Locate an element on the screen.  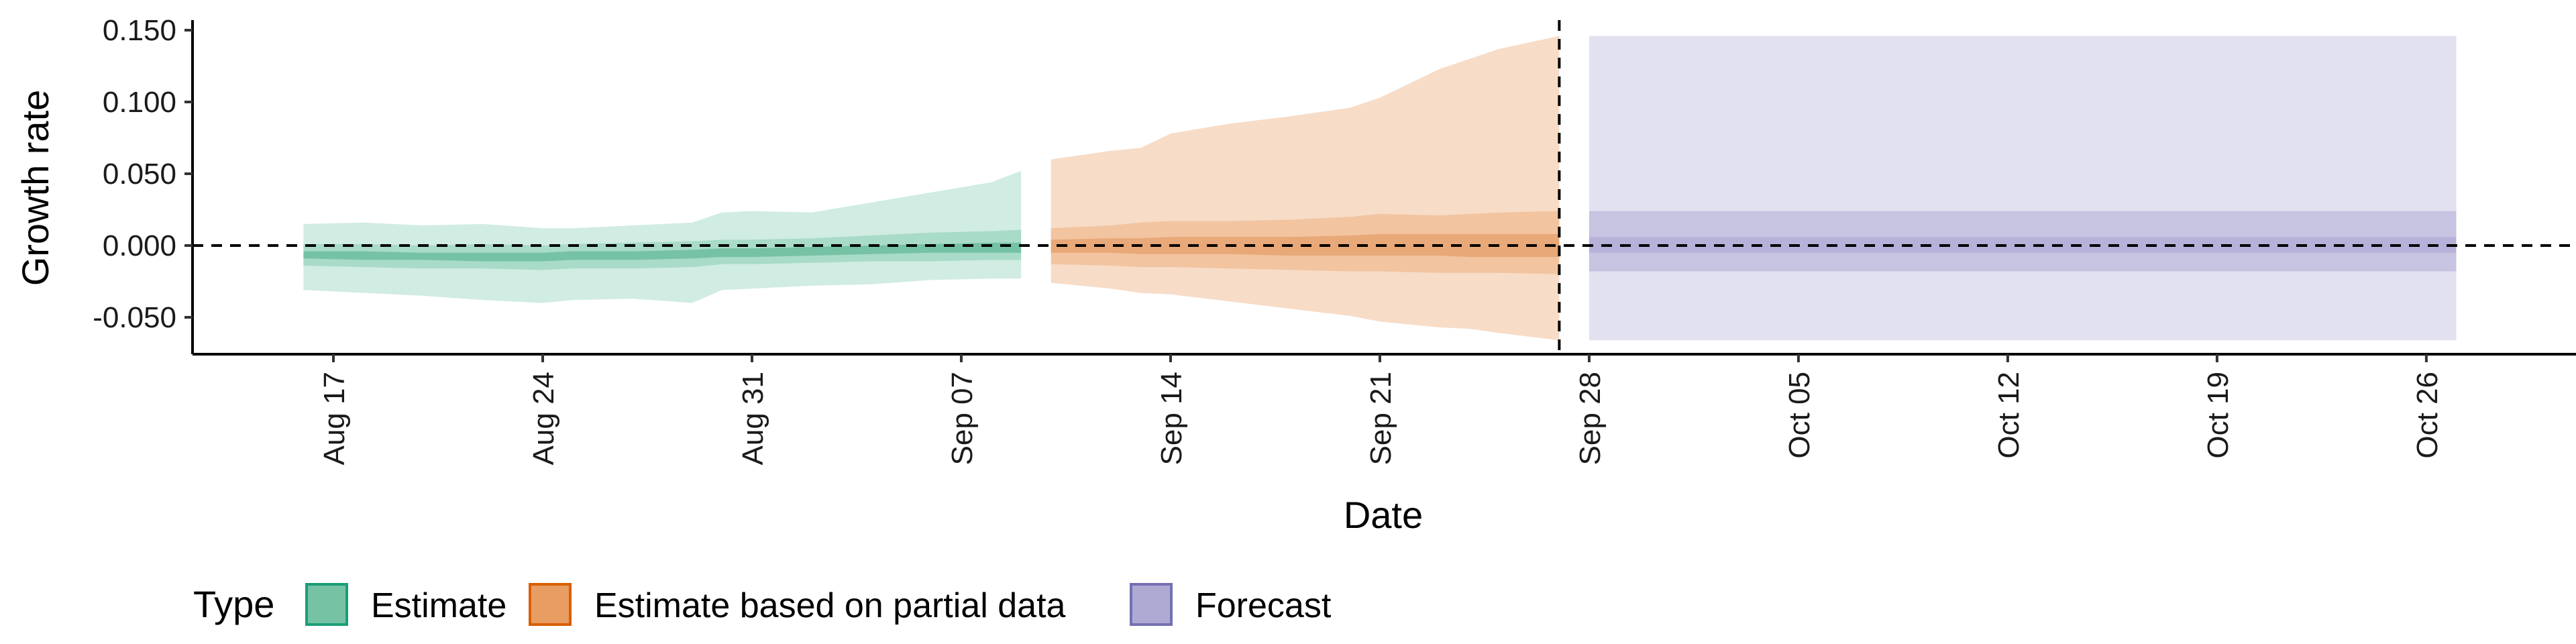
estimate-band-inner is located at coordinates (662, 252).